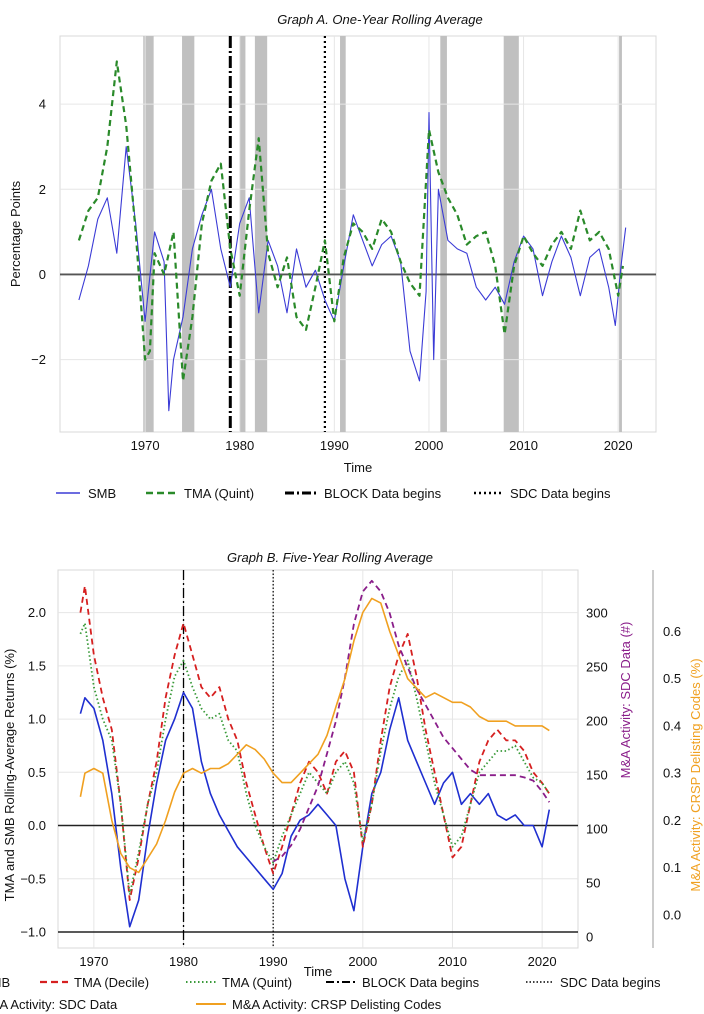 The image size is (704, 1014). I want to click on graph-b-y-label-crsp: M&A Activity: CRSP Delisting Codes (%), so click(695, 774).